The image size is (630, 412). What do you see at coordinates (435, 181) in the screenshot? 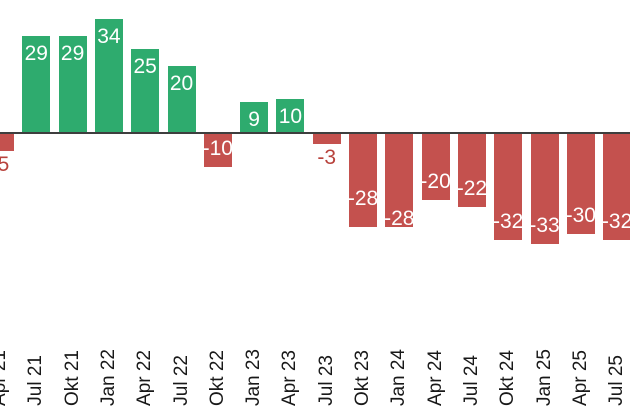
I see `bar-value-label: -20` at bounding box center [435, 181].